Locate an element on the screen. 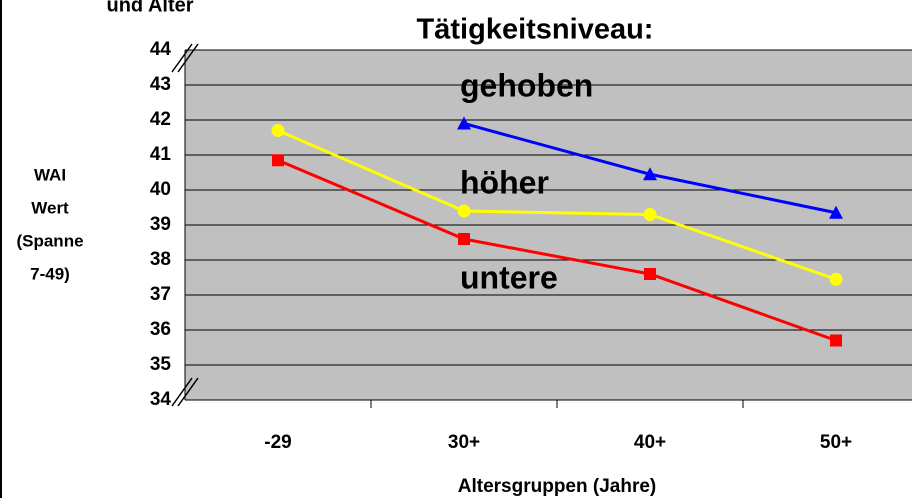 This screenshot has width=915, height=498. y-tick-label: 39 is located at coordinates (160, 224).